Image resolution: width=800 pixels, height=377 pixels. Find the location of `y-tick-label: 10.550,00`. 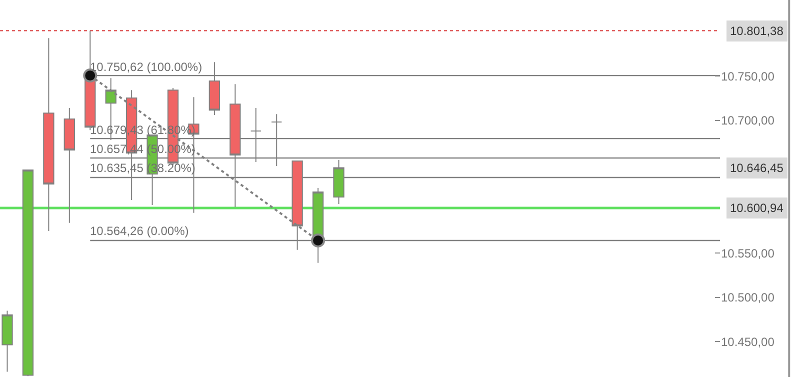

y-tick-label: 10.550,00 is located at coordinates (748, 253).